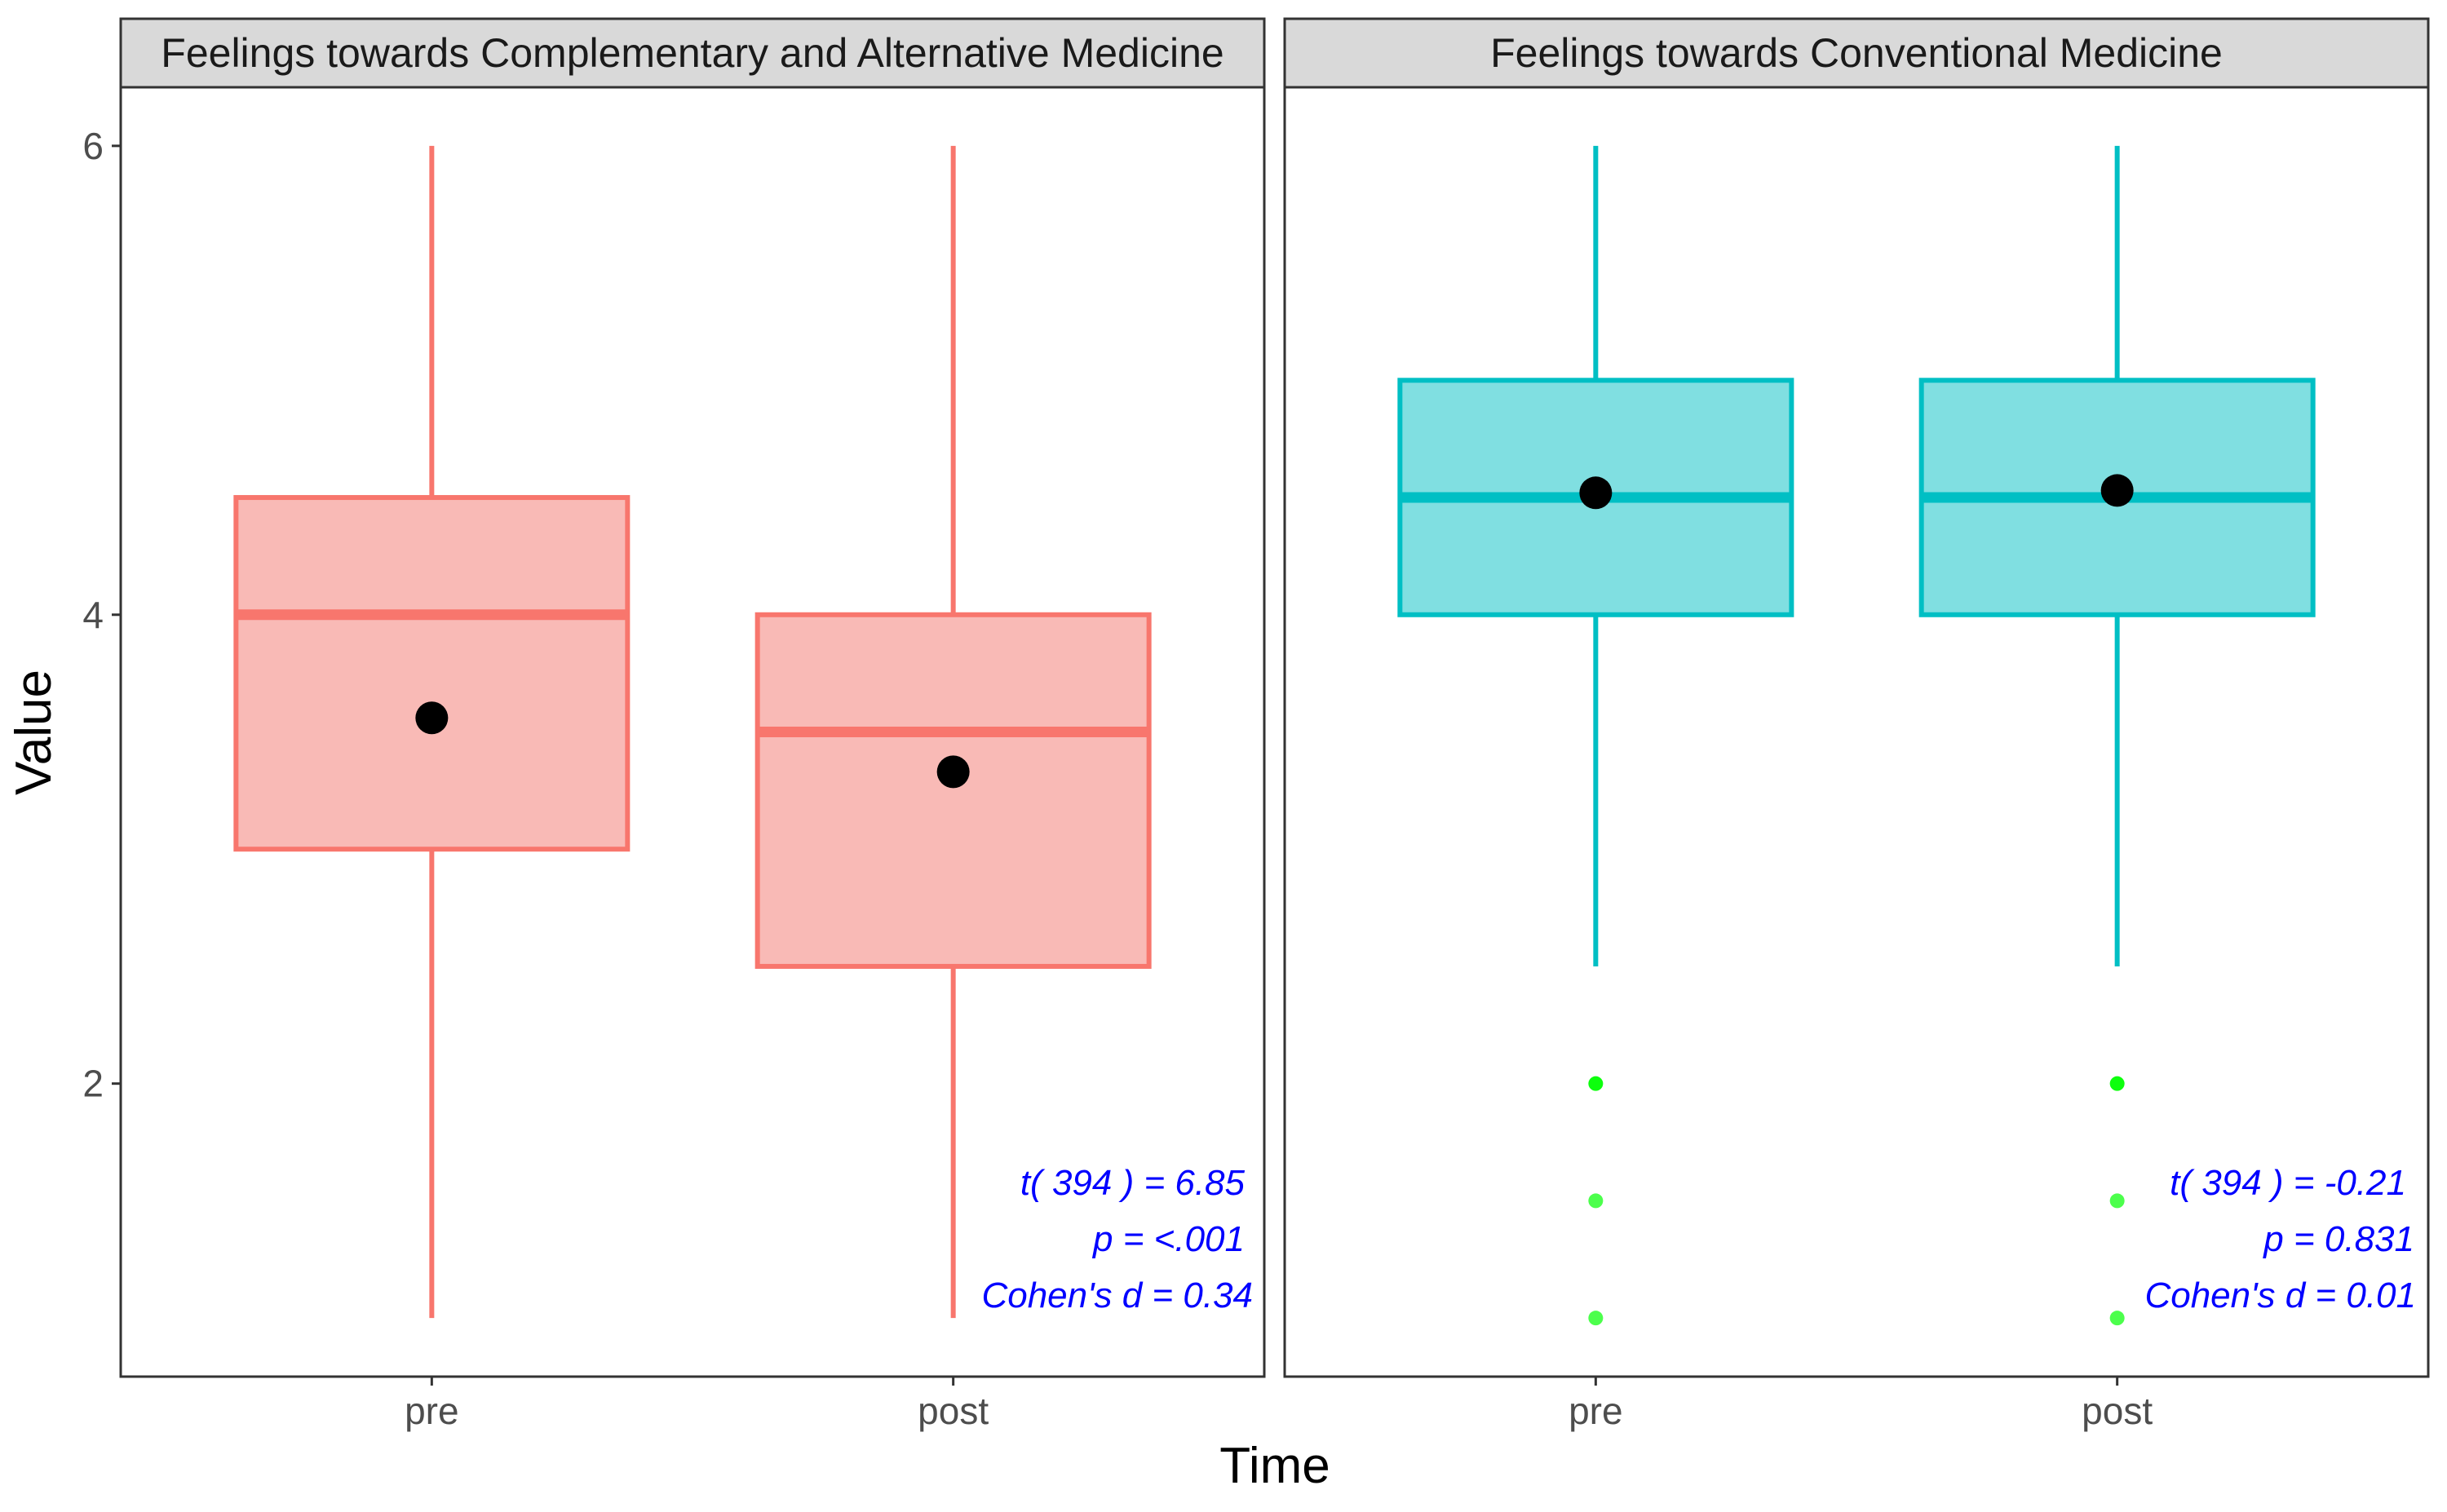 This screenshot has height=1512, width=2447. I want to click on stat-t-cam: t( 394 ) = 6.85, so click(1133, 1183).